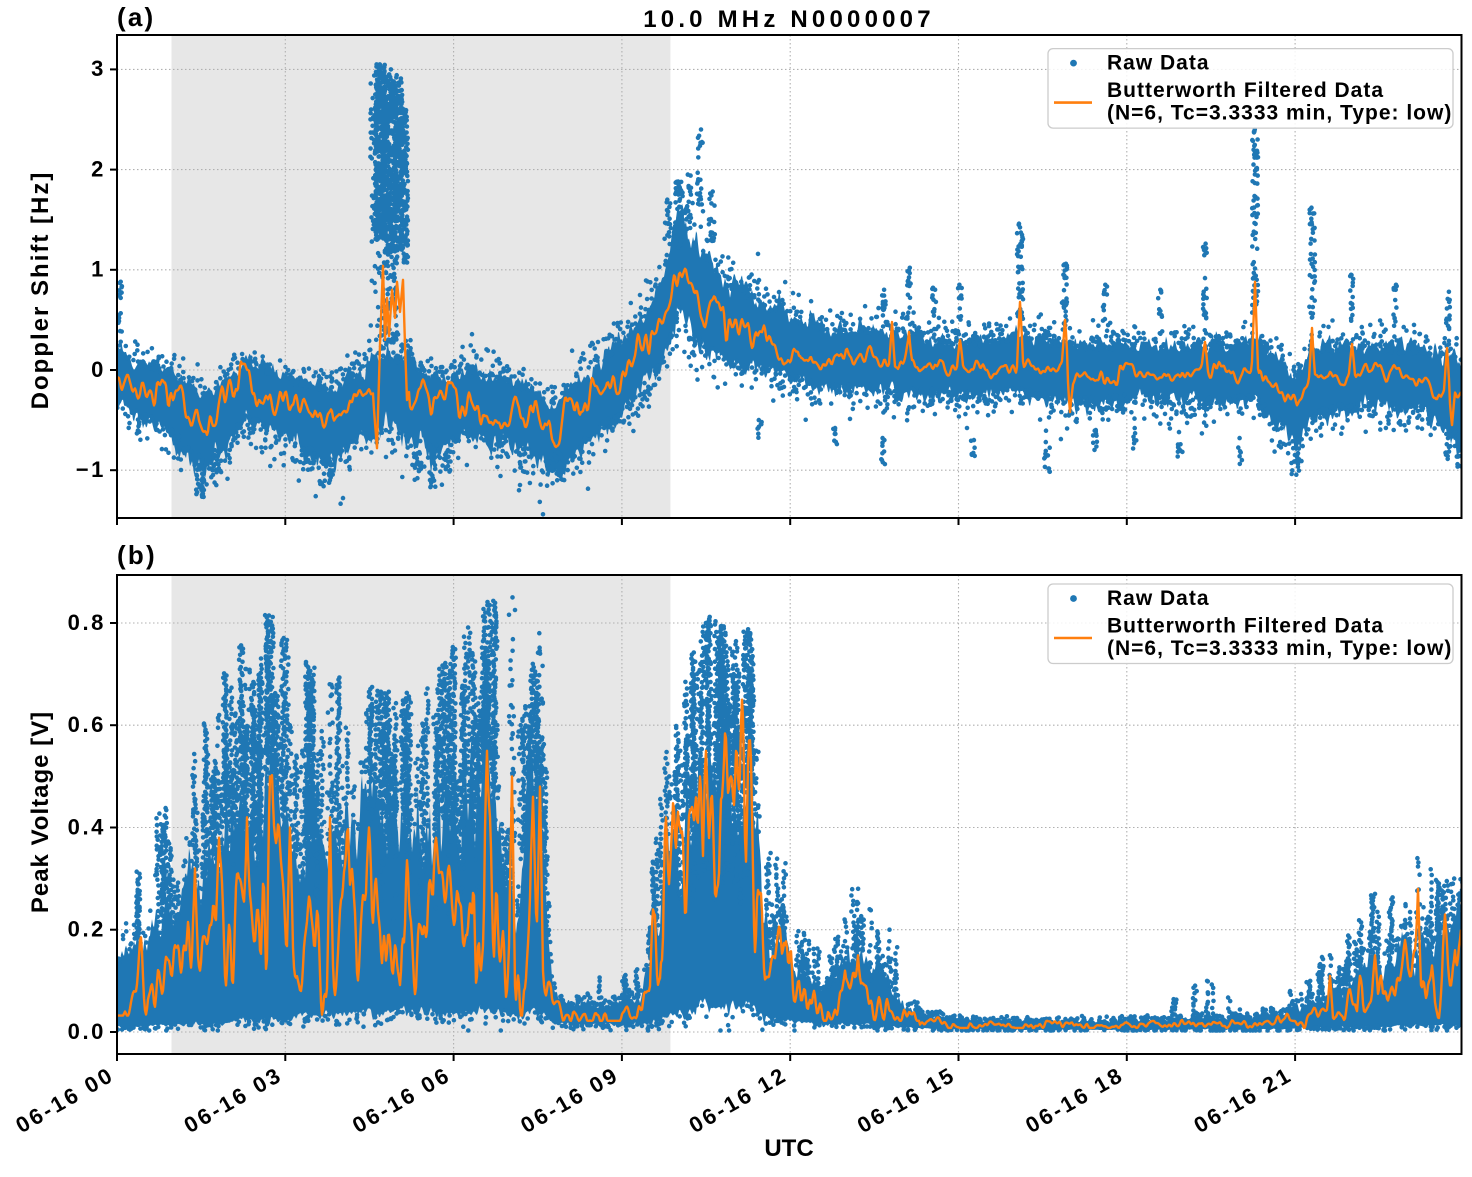  Describe the element at coordinates (64, 1100) in the screenshot. I see `svg-text: 06-16 00` at that location.